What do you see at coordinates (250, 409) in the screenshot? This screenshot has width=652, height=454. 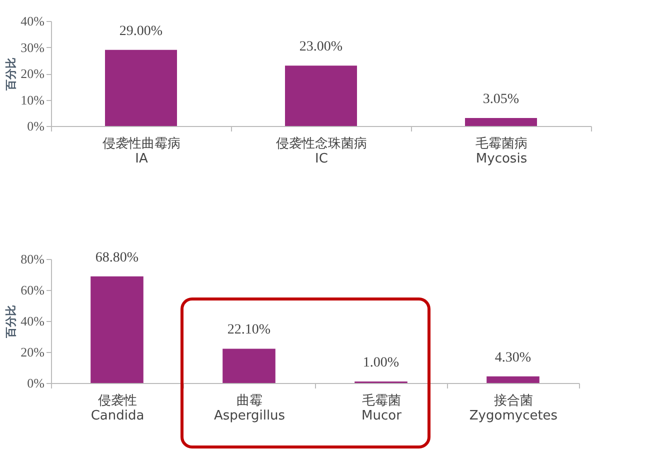 I see `x-tick-label: 曲霉 Aspergillus` at bounding box center [250, 409].